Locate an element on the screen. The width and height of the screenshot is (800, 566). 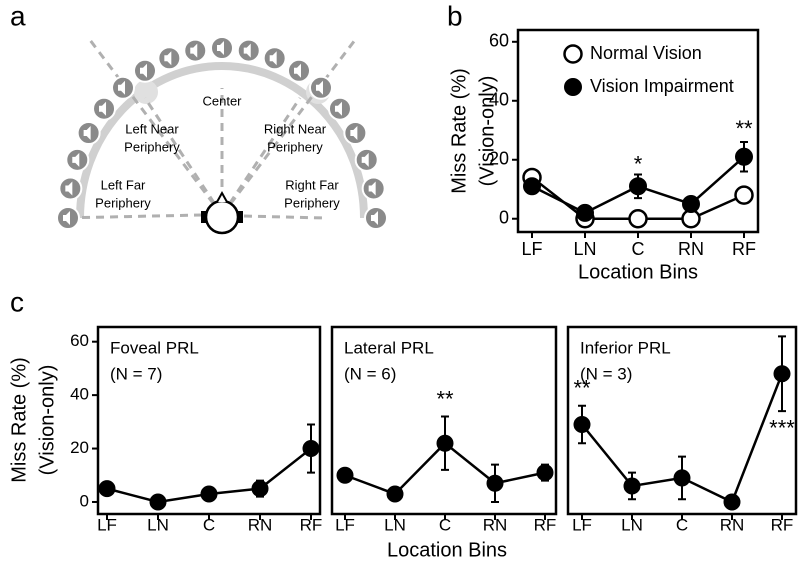
y-tick-label: 60 is located at coordinates (79, 340).